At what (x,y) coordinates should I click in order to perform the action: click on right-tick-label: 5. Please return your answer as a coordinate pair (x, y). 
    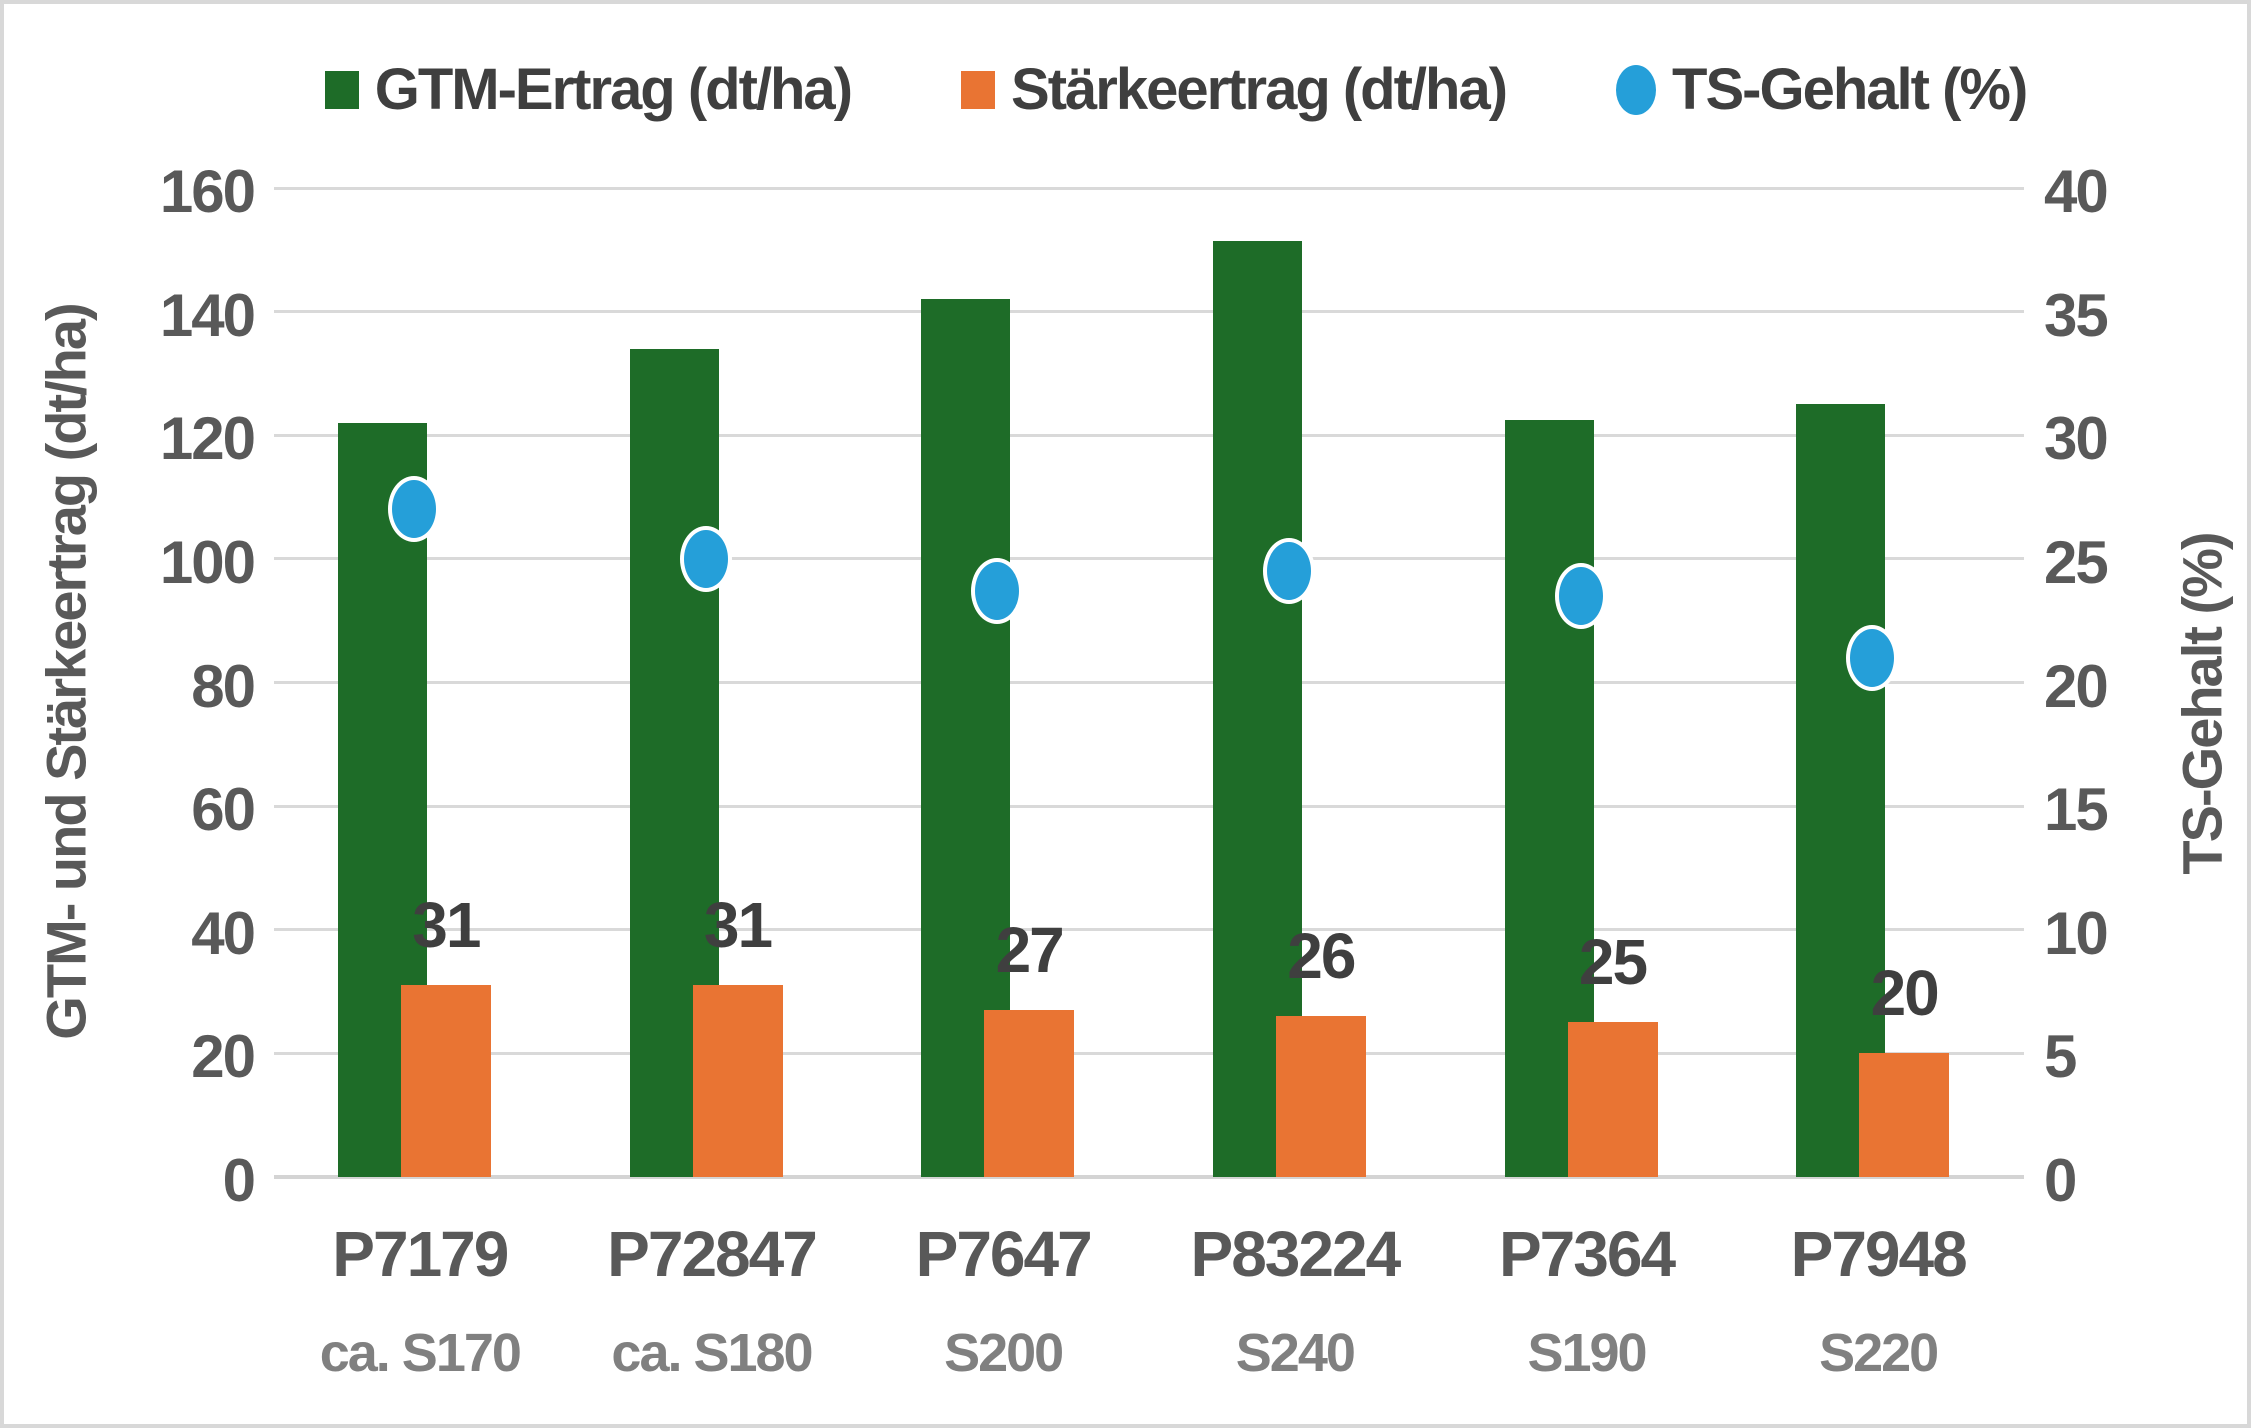
    Looking at the image, I should click on (2060, 1057).